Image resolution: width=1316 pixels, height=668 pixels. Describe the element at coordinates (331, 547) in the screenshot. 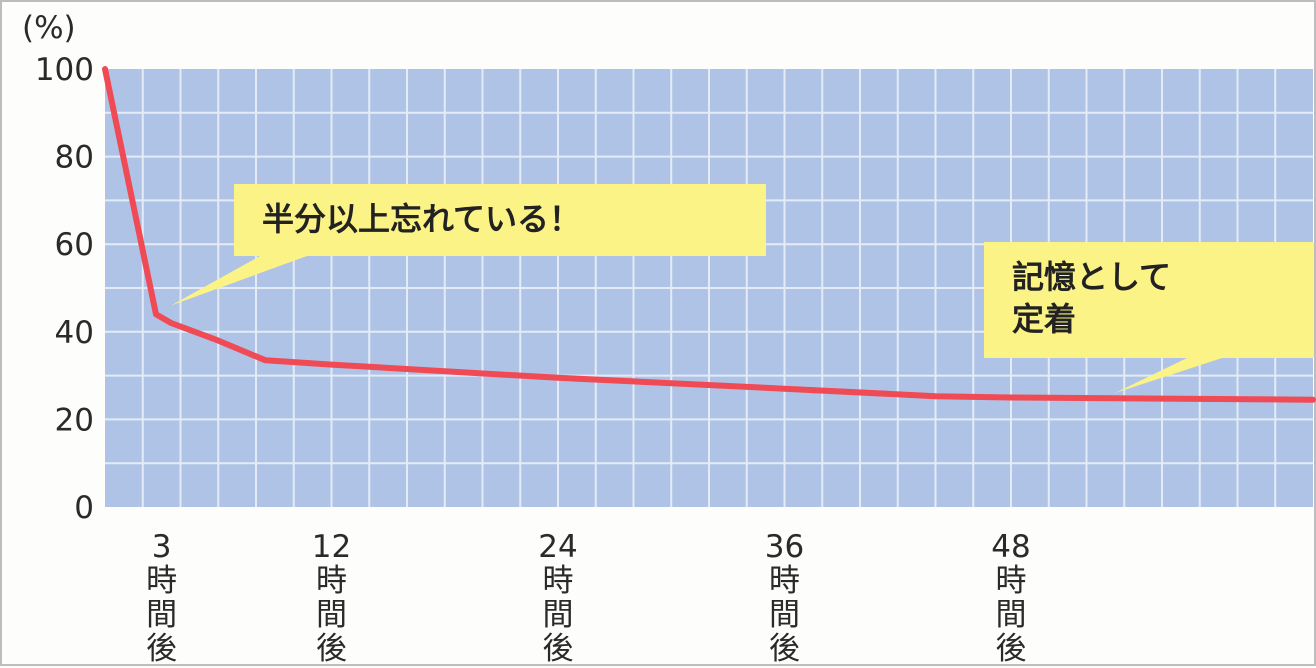

I see `x-tick-label-line: 12` at that location.